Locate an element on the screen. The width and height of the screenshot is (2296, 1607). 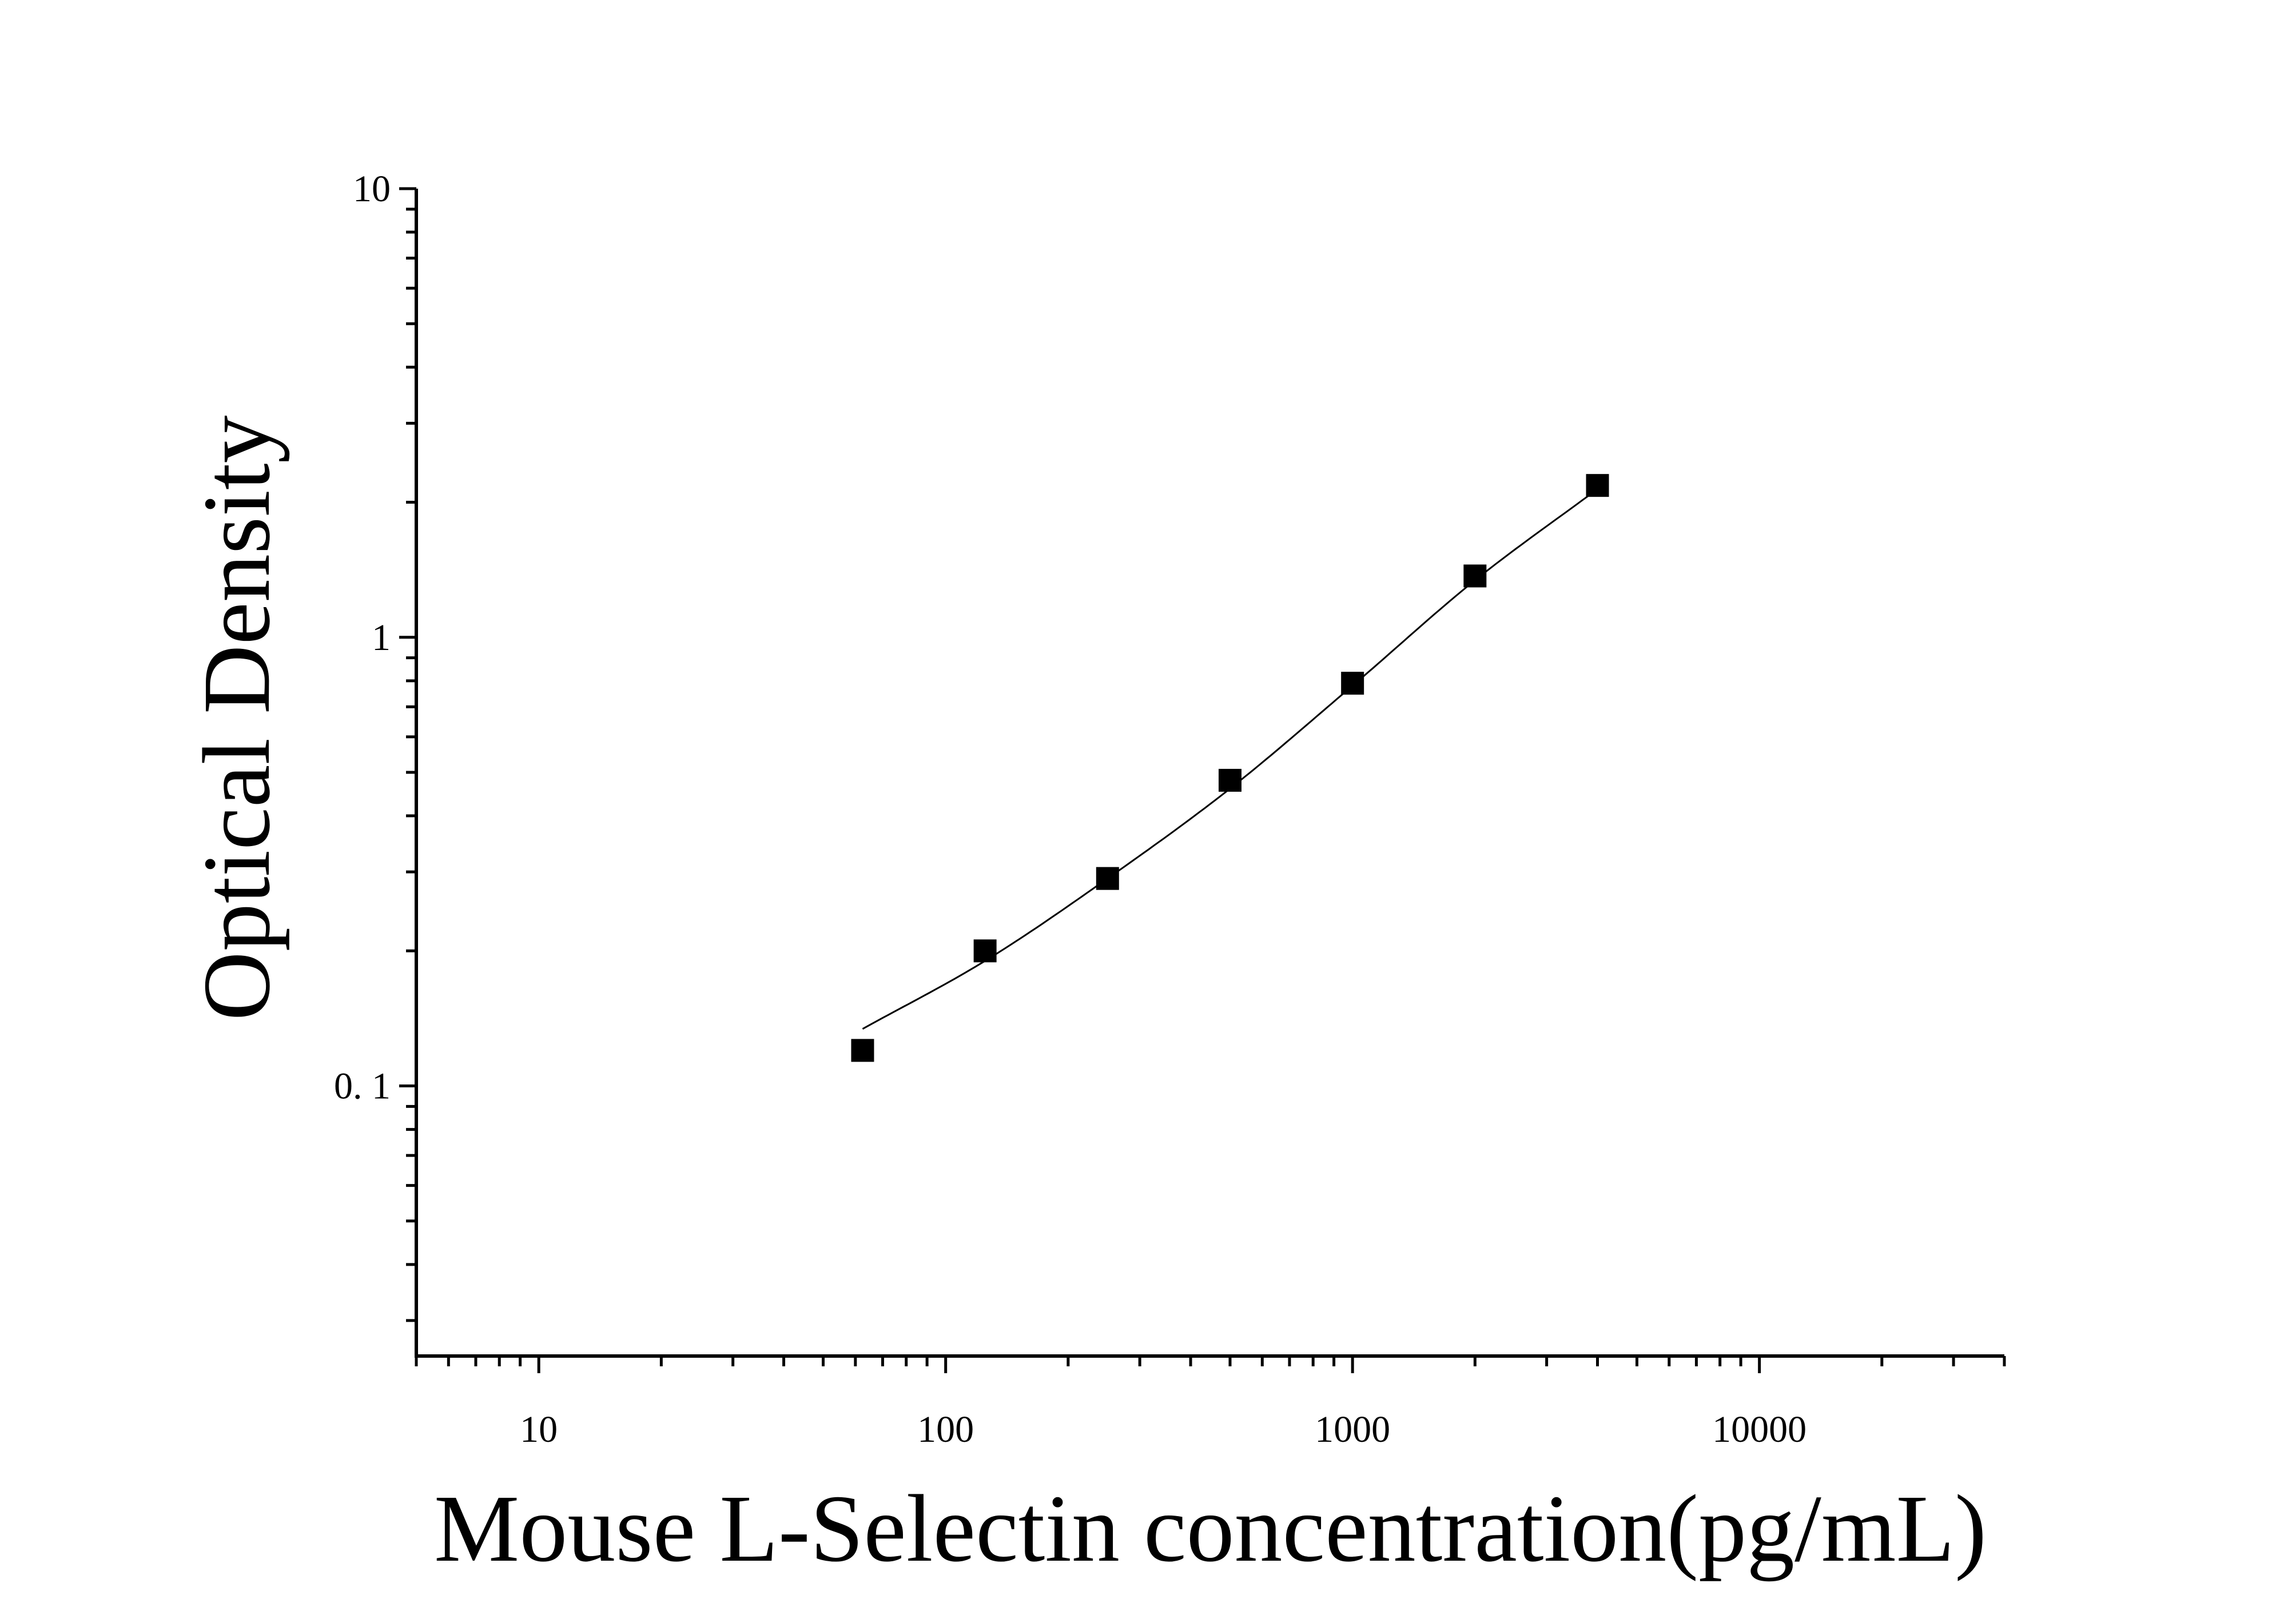
y-tick-label: 10 is located at coordinates (372, 189).